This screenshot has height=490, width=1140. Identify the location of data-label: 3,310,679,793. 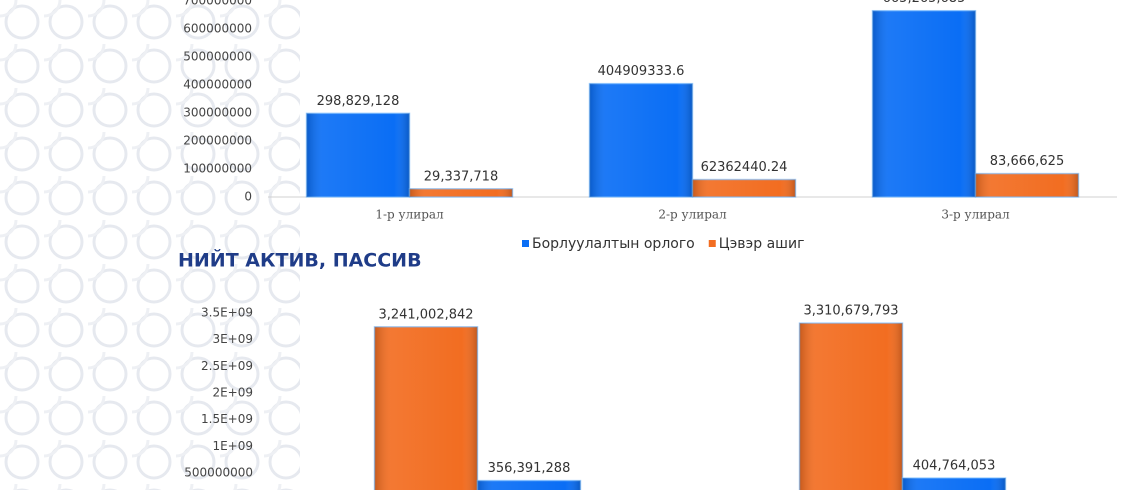
(850, 311).